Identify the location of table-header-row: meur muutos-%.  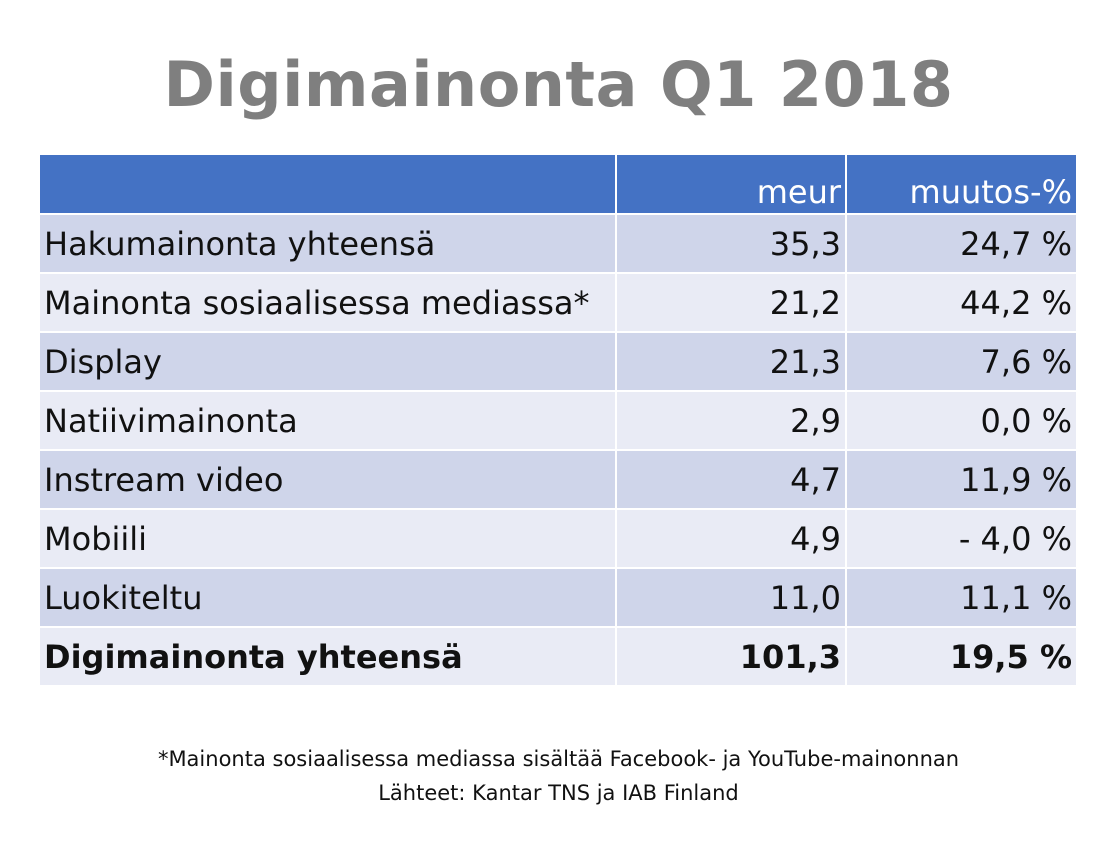
(558, 184).